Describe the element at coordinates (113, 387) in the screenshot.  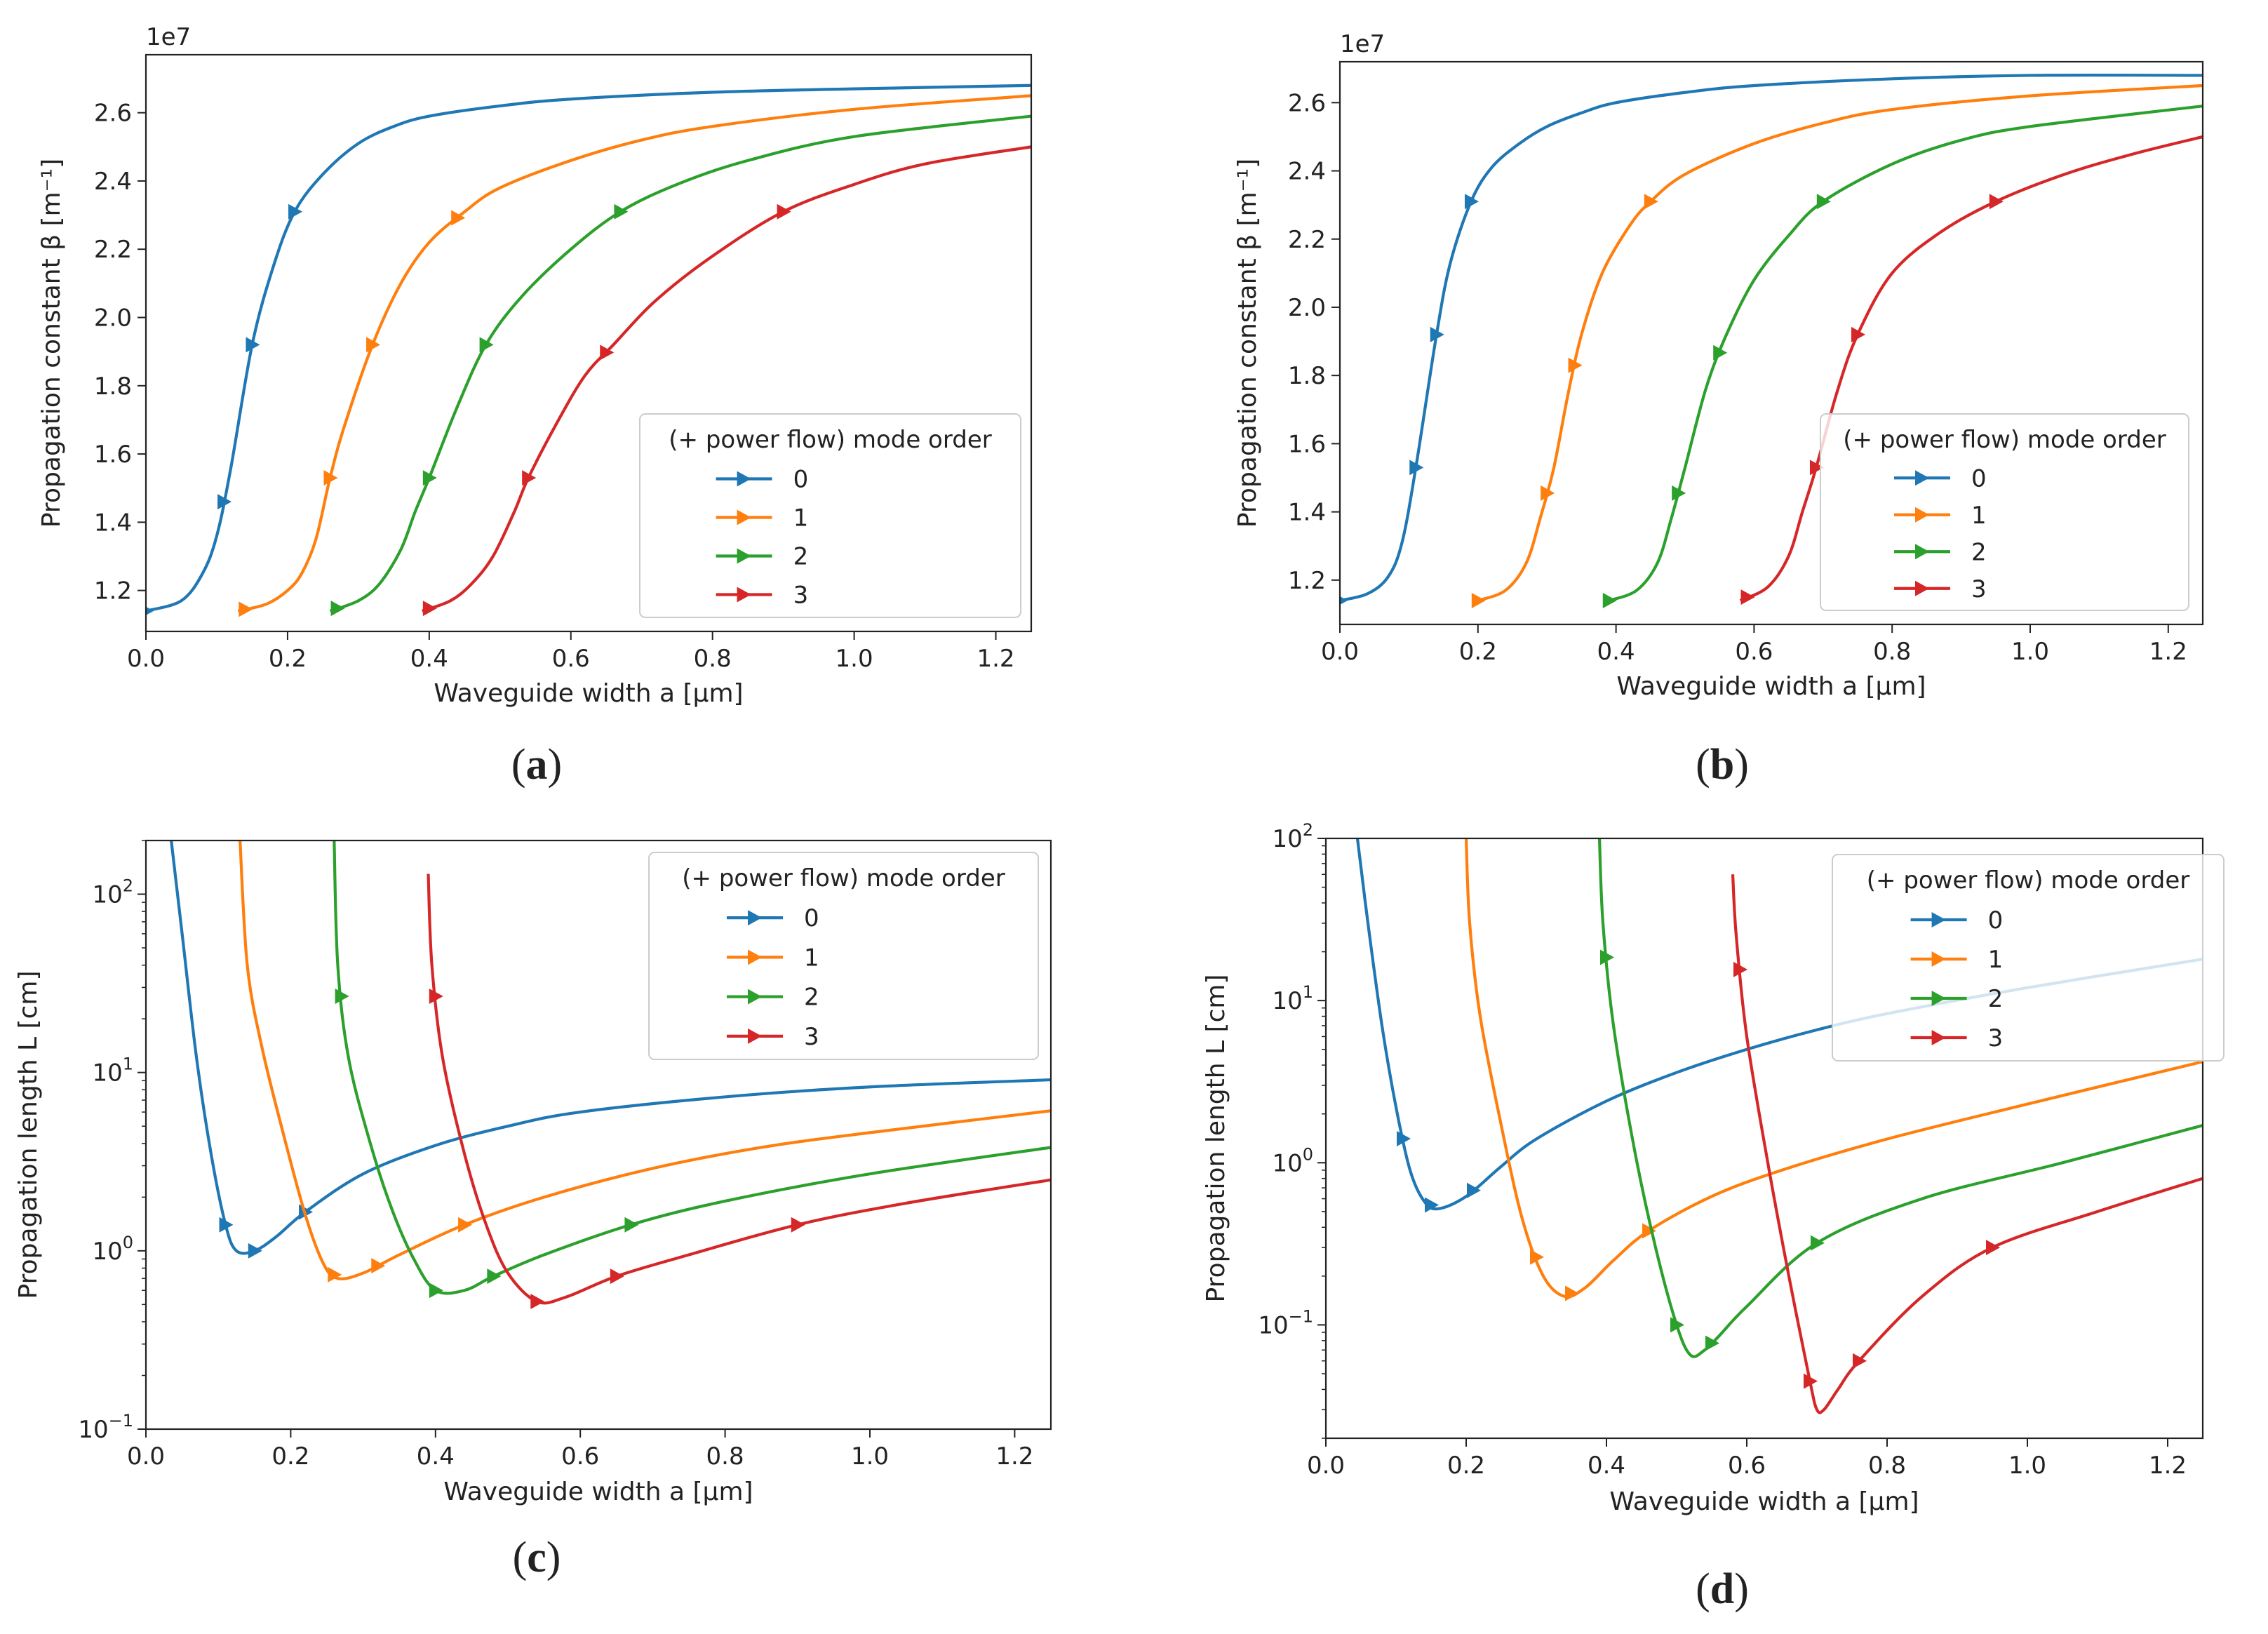
I see `y-tick-label: 1.8` at that location.